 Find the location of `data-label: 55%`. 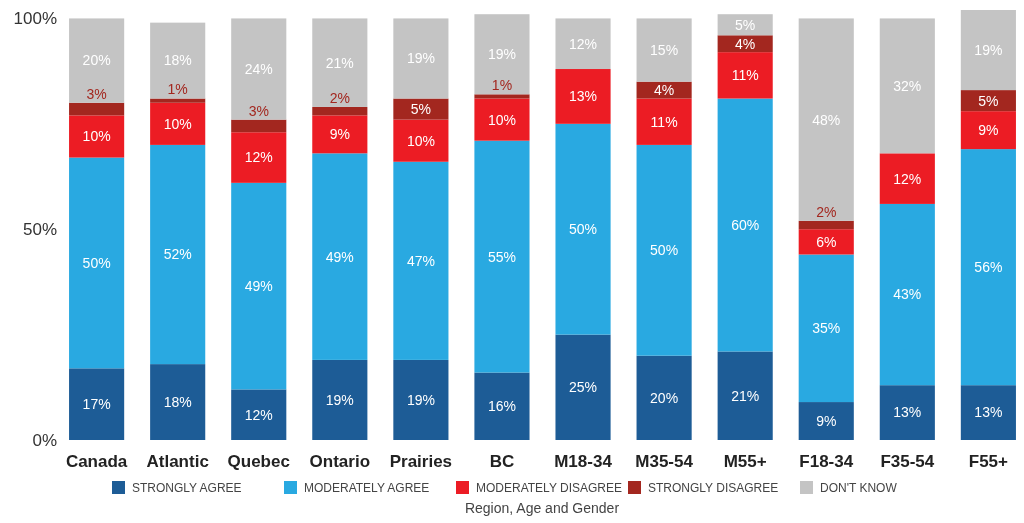

data-label: 55% is located at coordinates (501, 256).